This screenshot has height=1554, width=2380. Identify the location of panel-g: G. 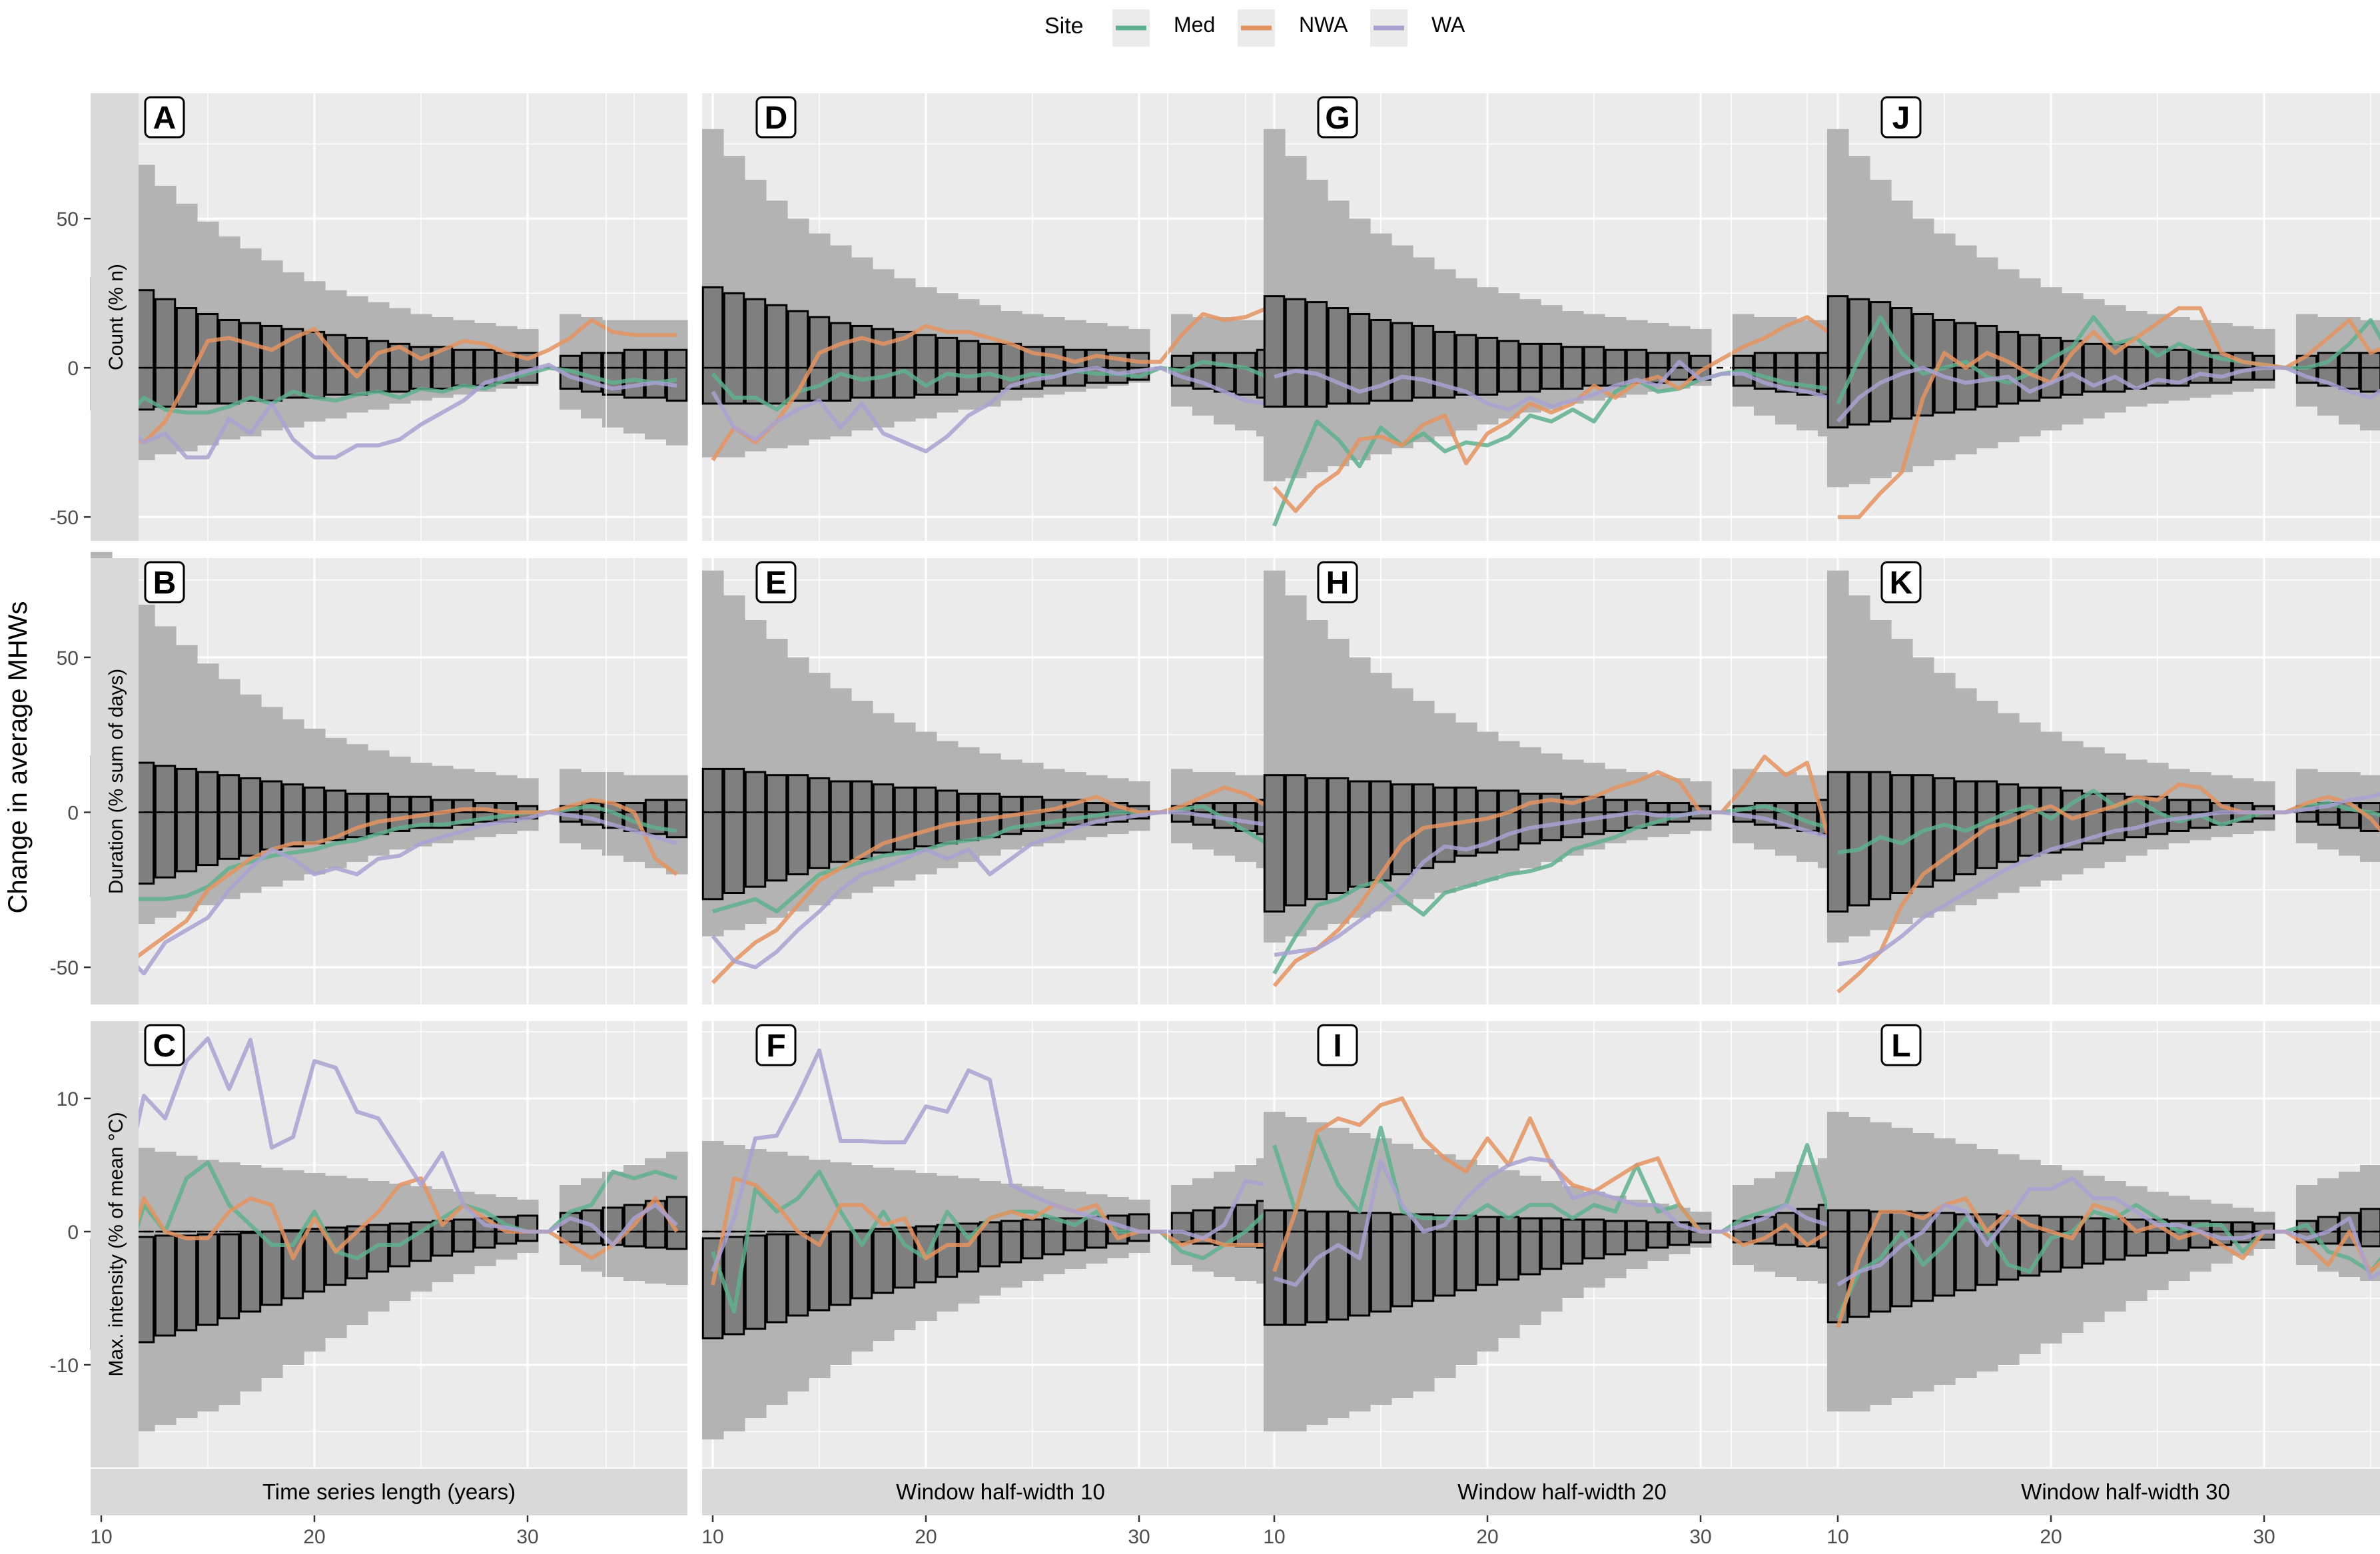
(1514, 317).